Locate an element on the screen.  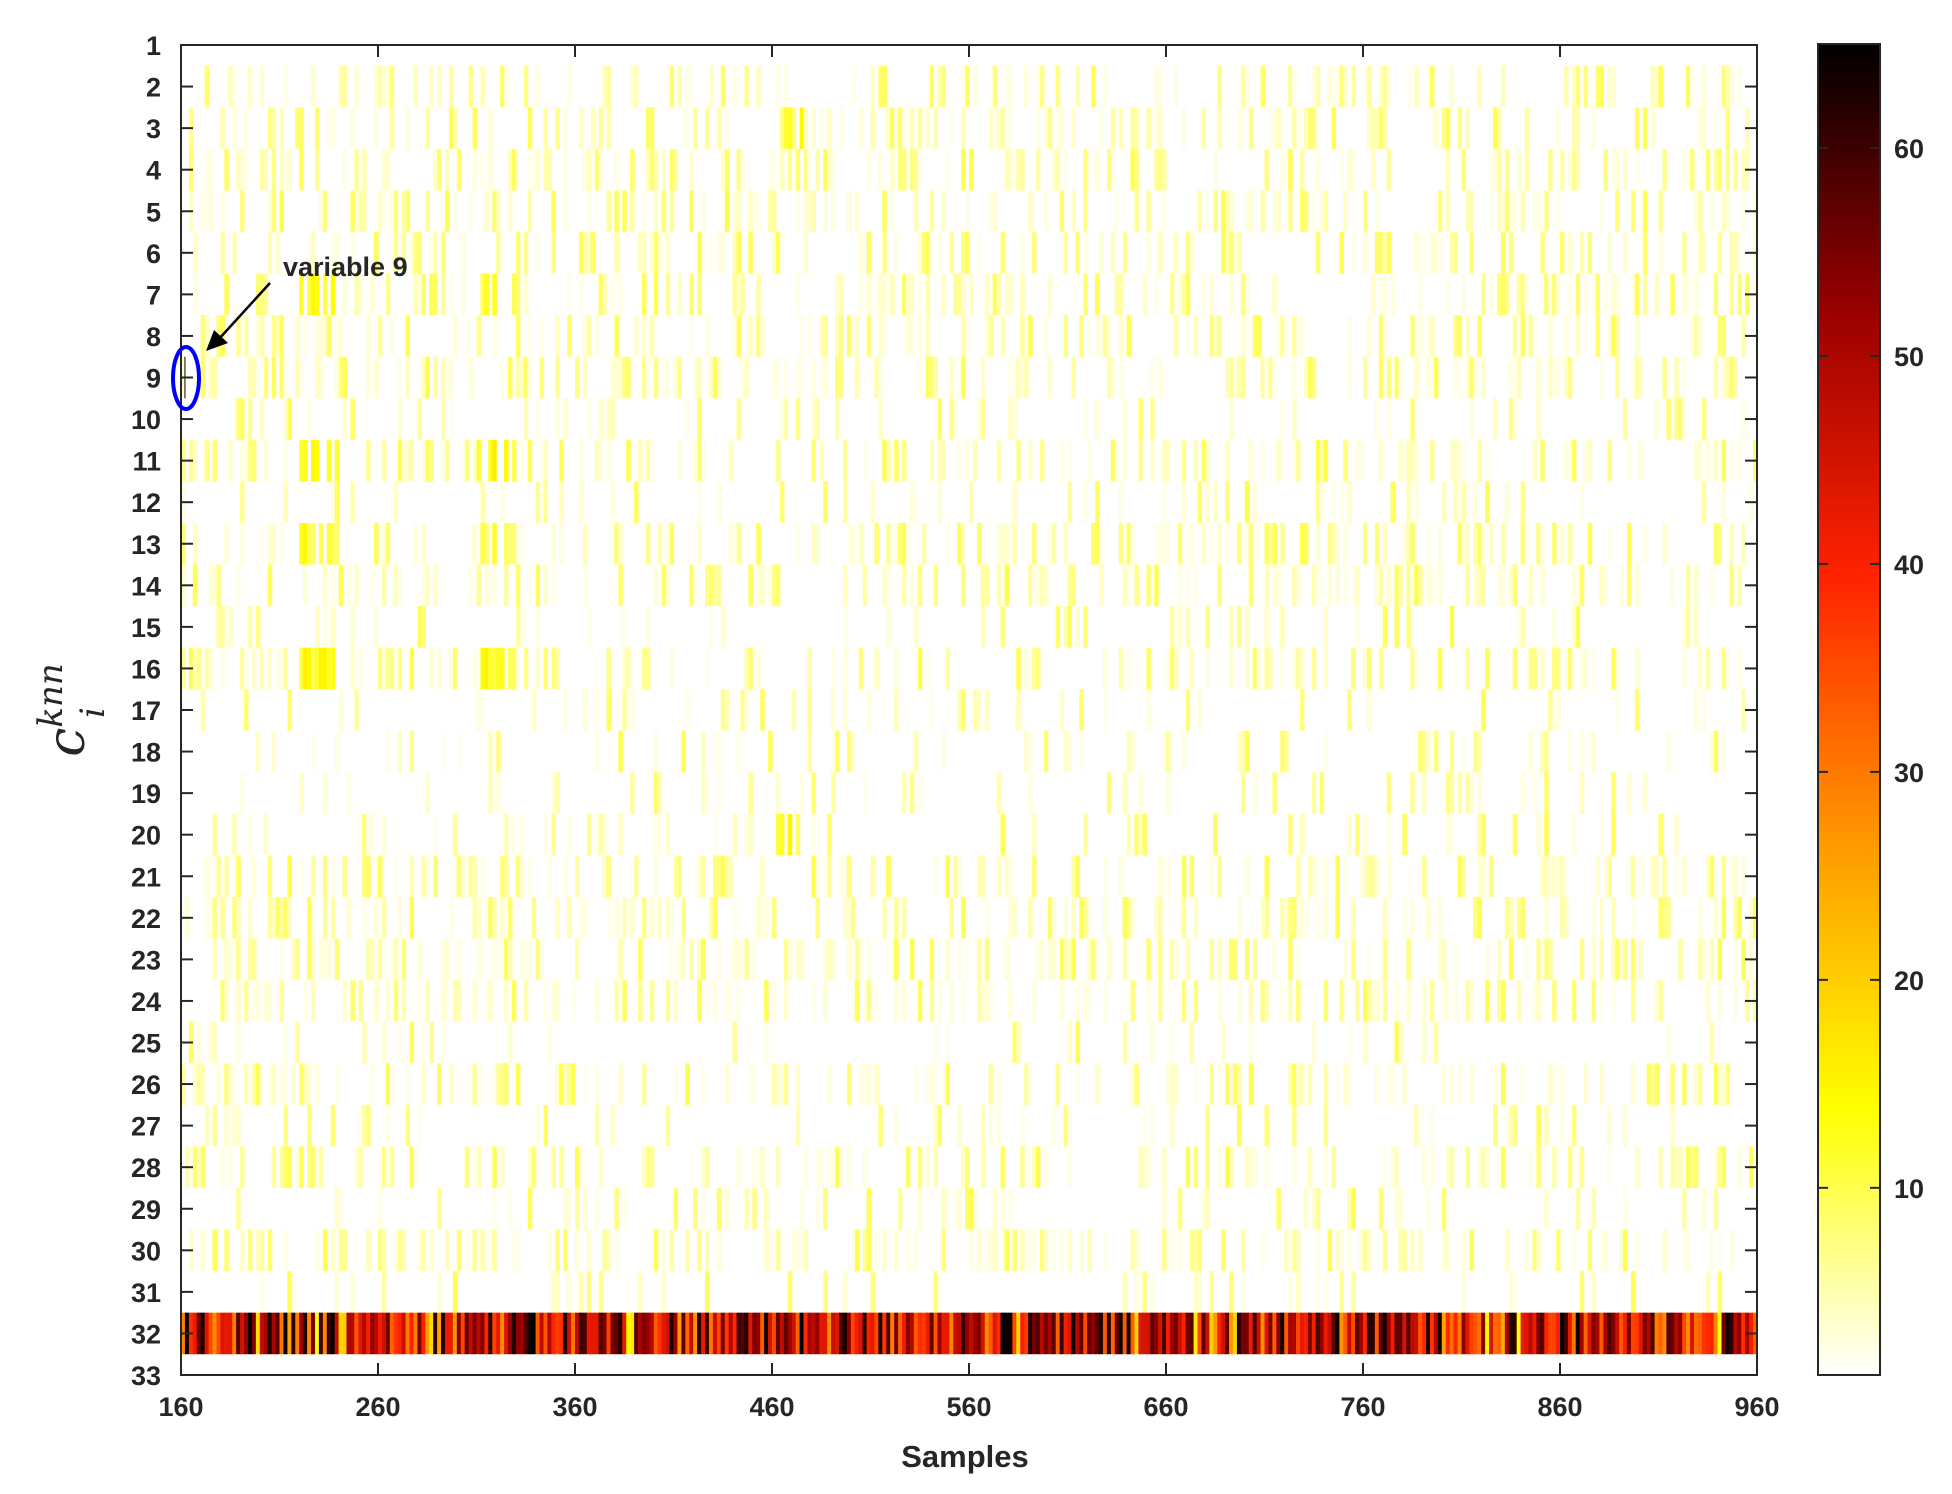
y-axis-label-superscript: knn is located at coordinates (51, 695).